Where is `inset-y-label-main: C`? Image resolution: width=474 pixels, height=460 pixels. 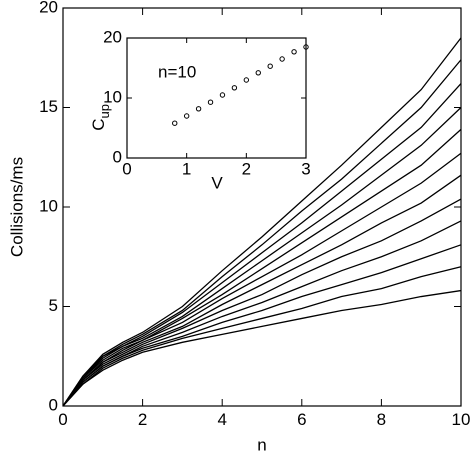 inset-y-label-main: C is located at coordinates (98, 124).